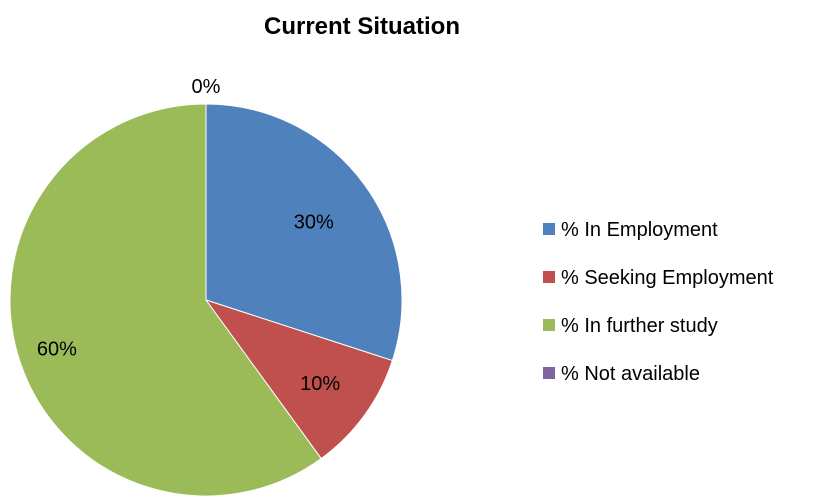 The height and width of the screenshot is (498, 822). I want to click on legend-swatch-not-available, so click(549, 373).